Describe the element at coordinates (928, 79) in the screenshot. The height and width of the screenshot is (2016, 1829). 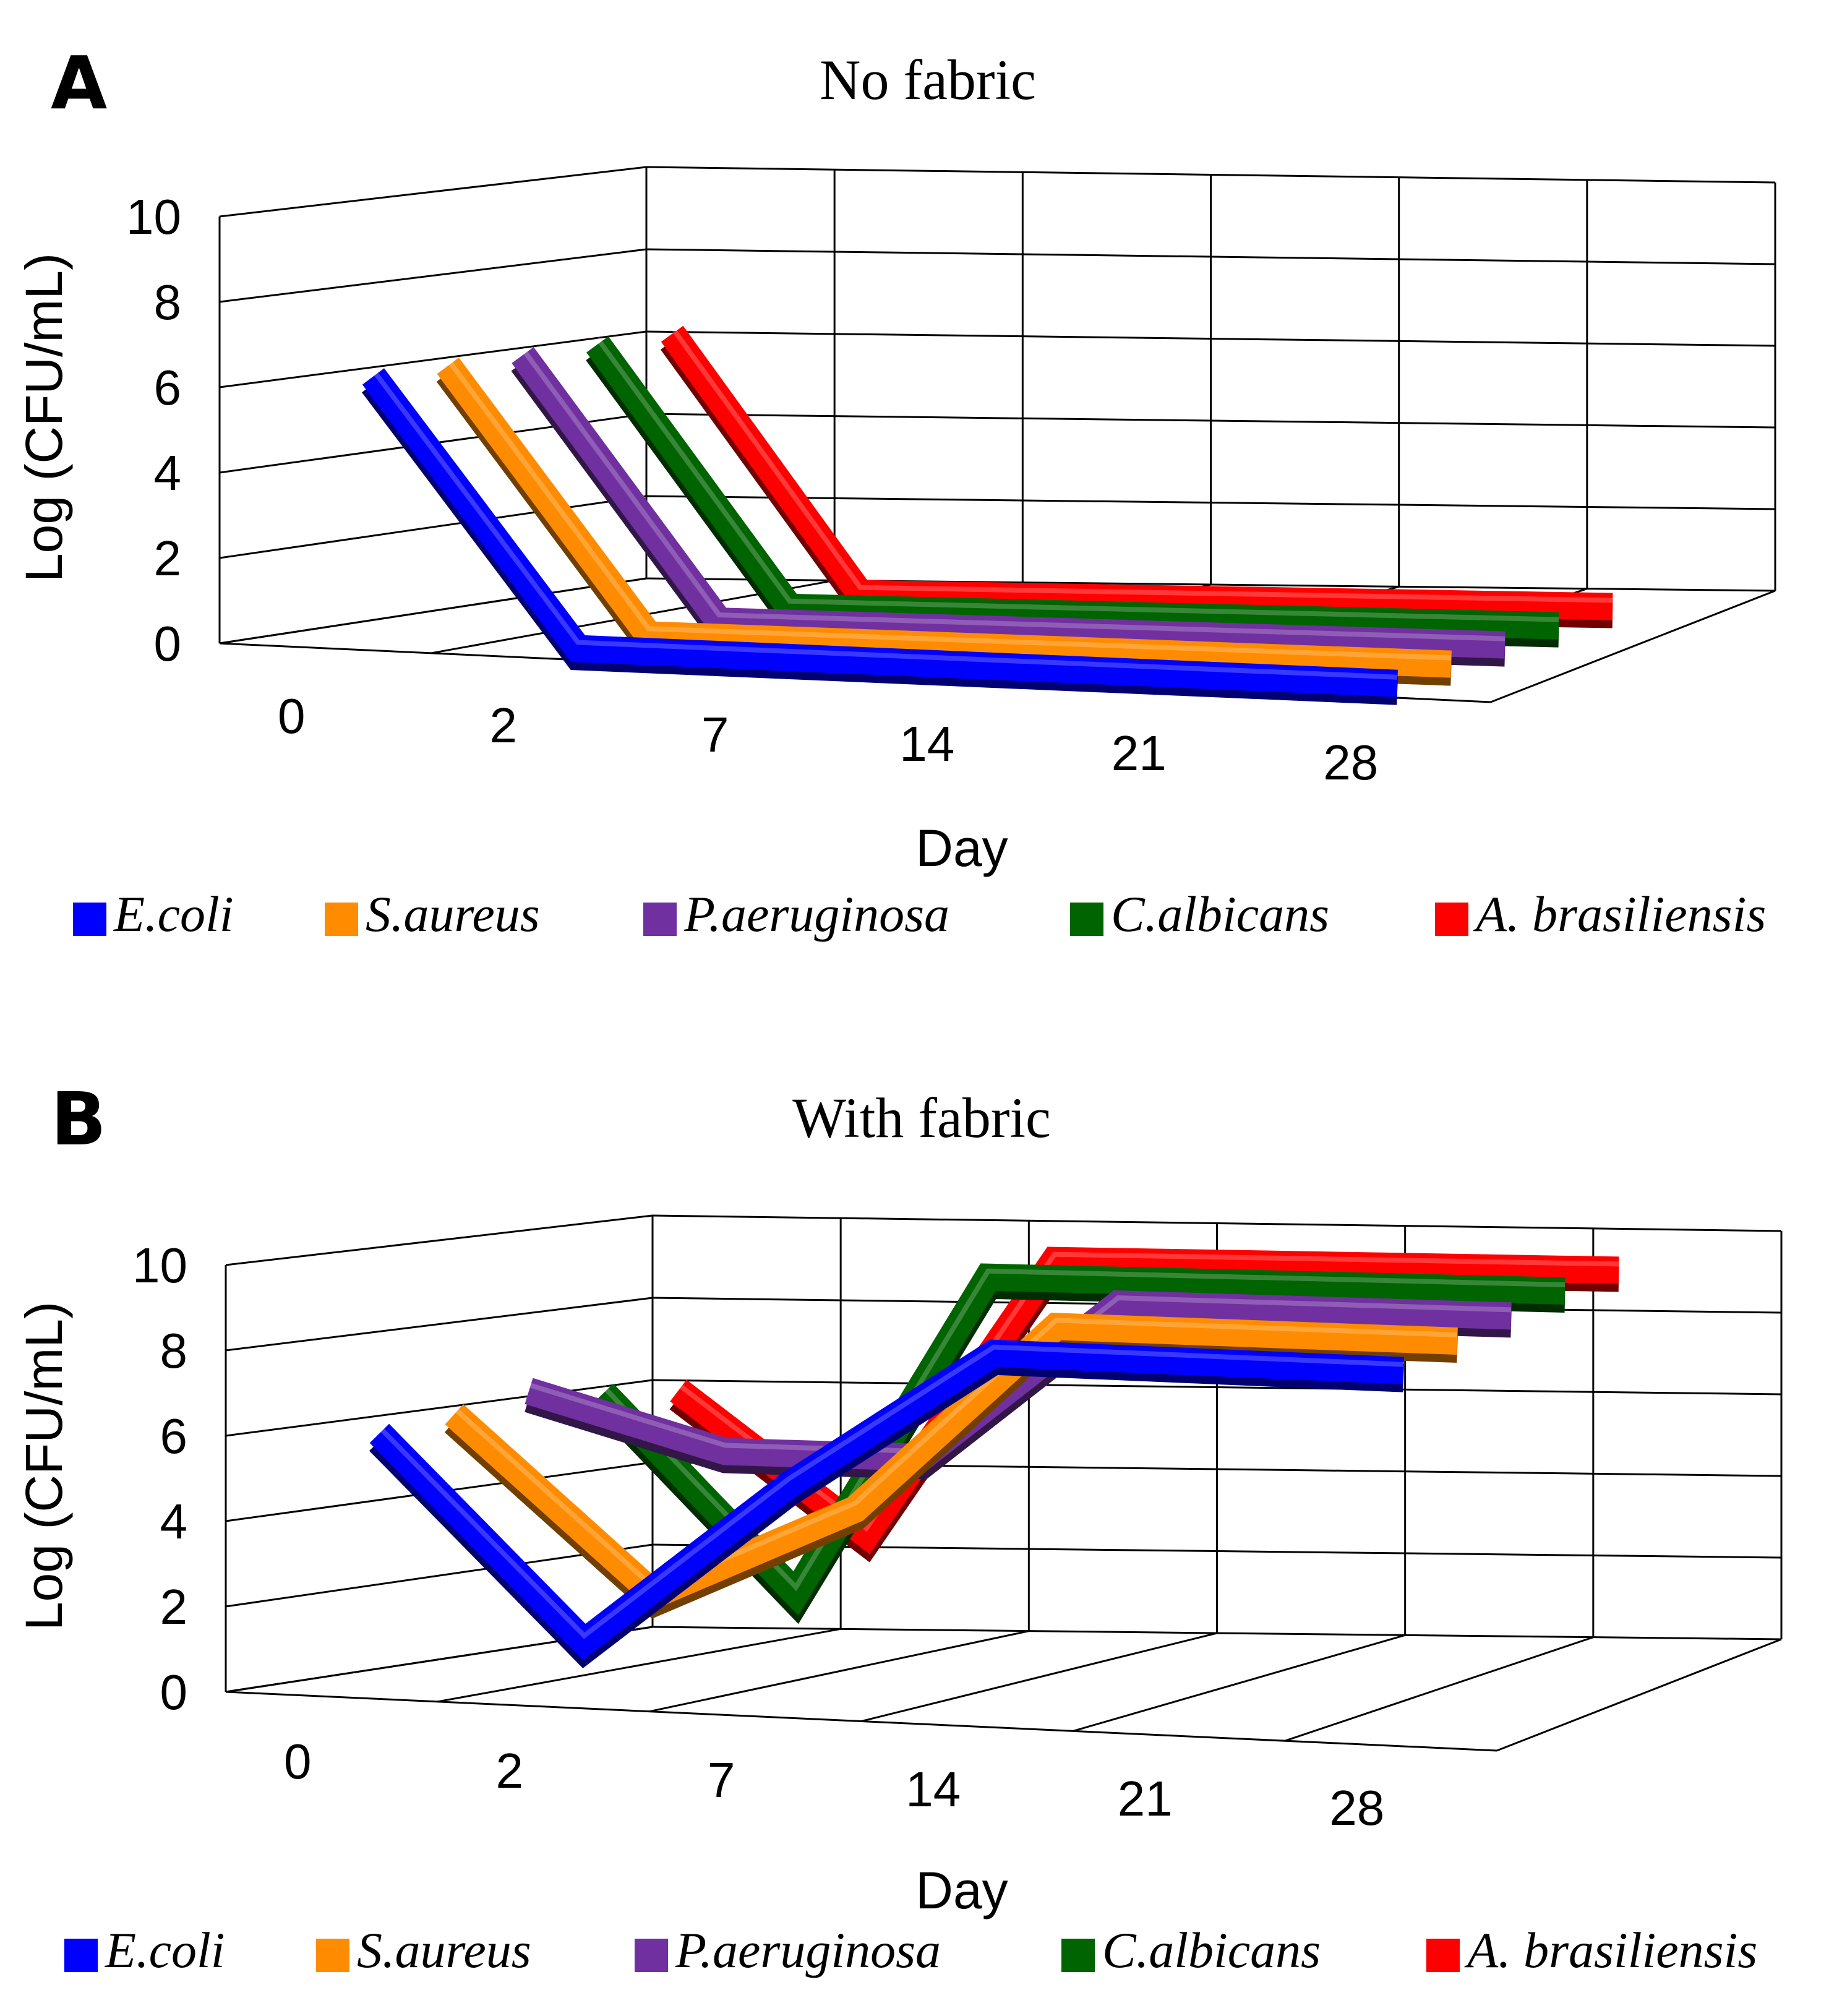
I see `chart-title: No fabric` at that location.